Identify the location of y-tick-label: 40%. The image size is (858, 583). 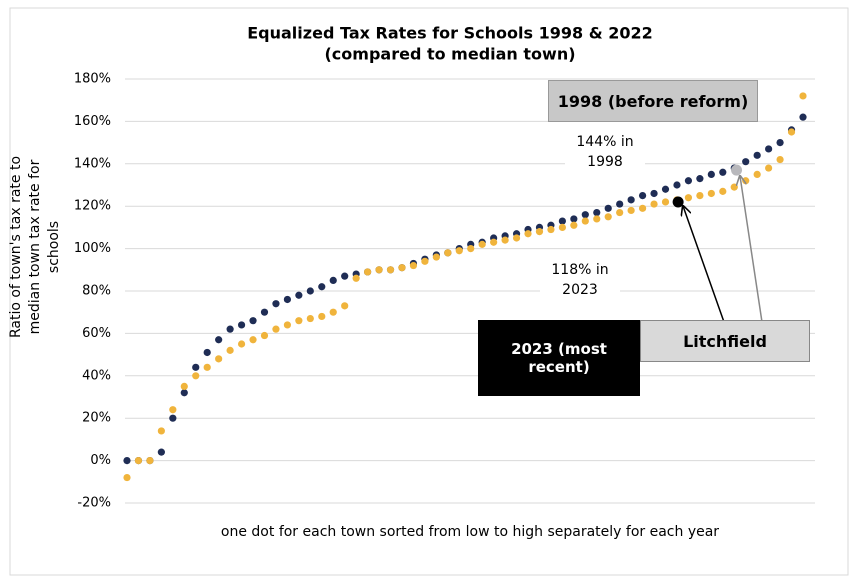
(96, 375).